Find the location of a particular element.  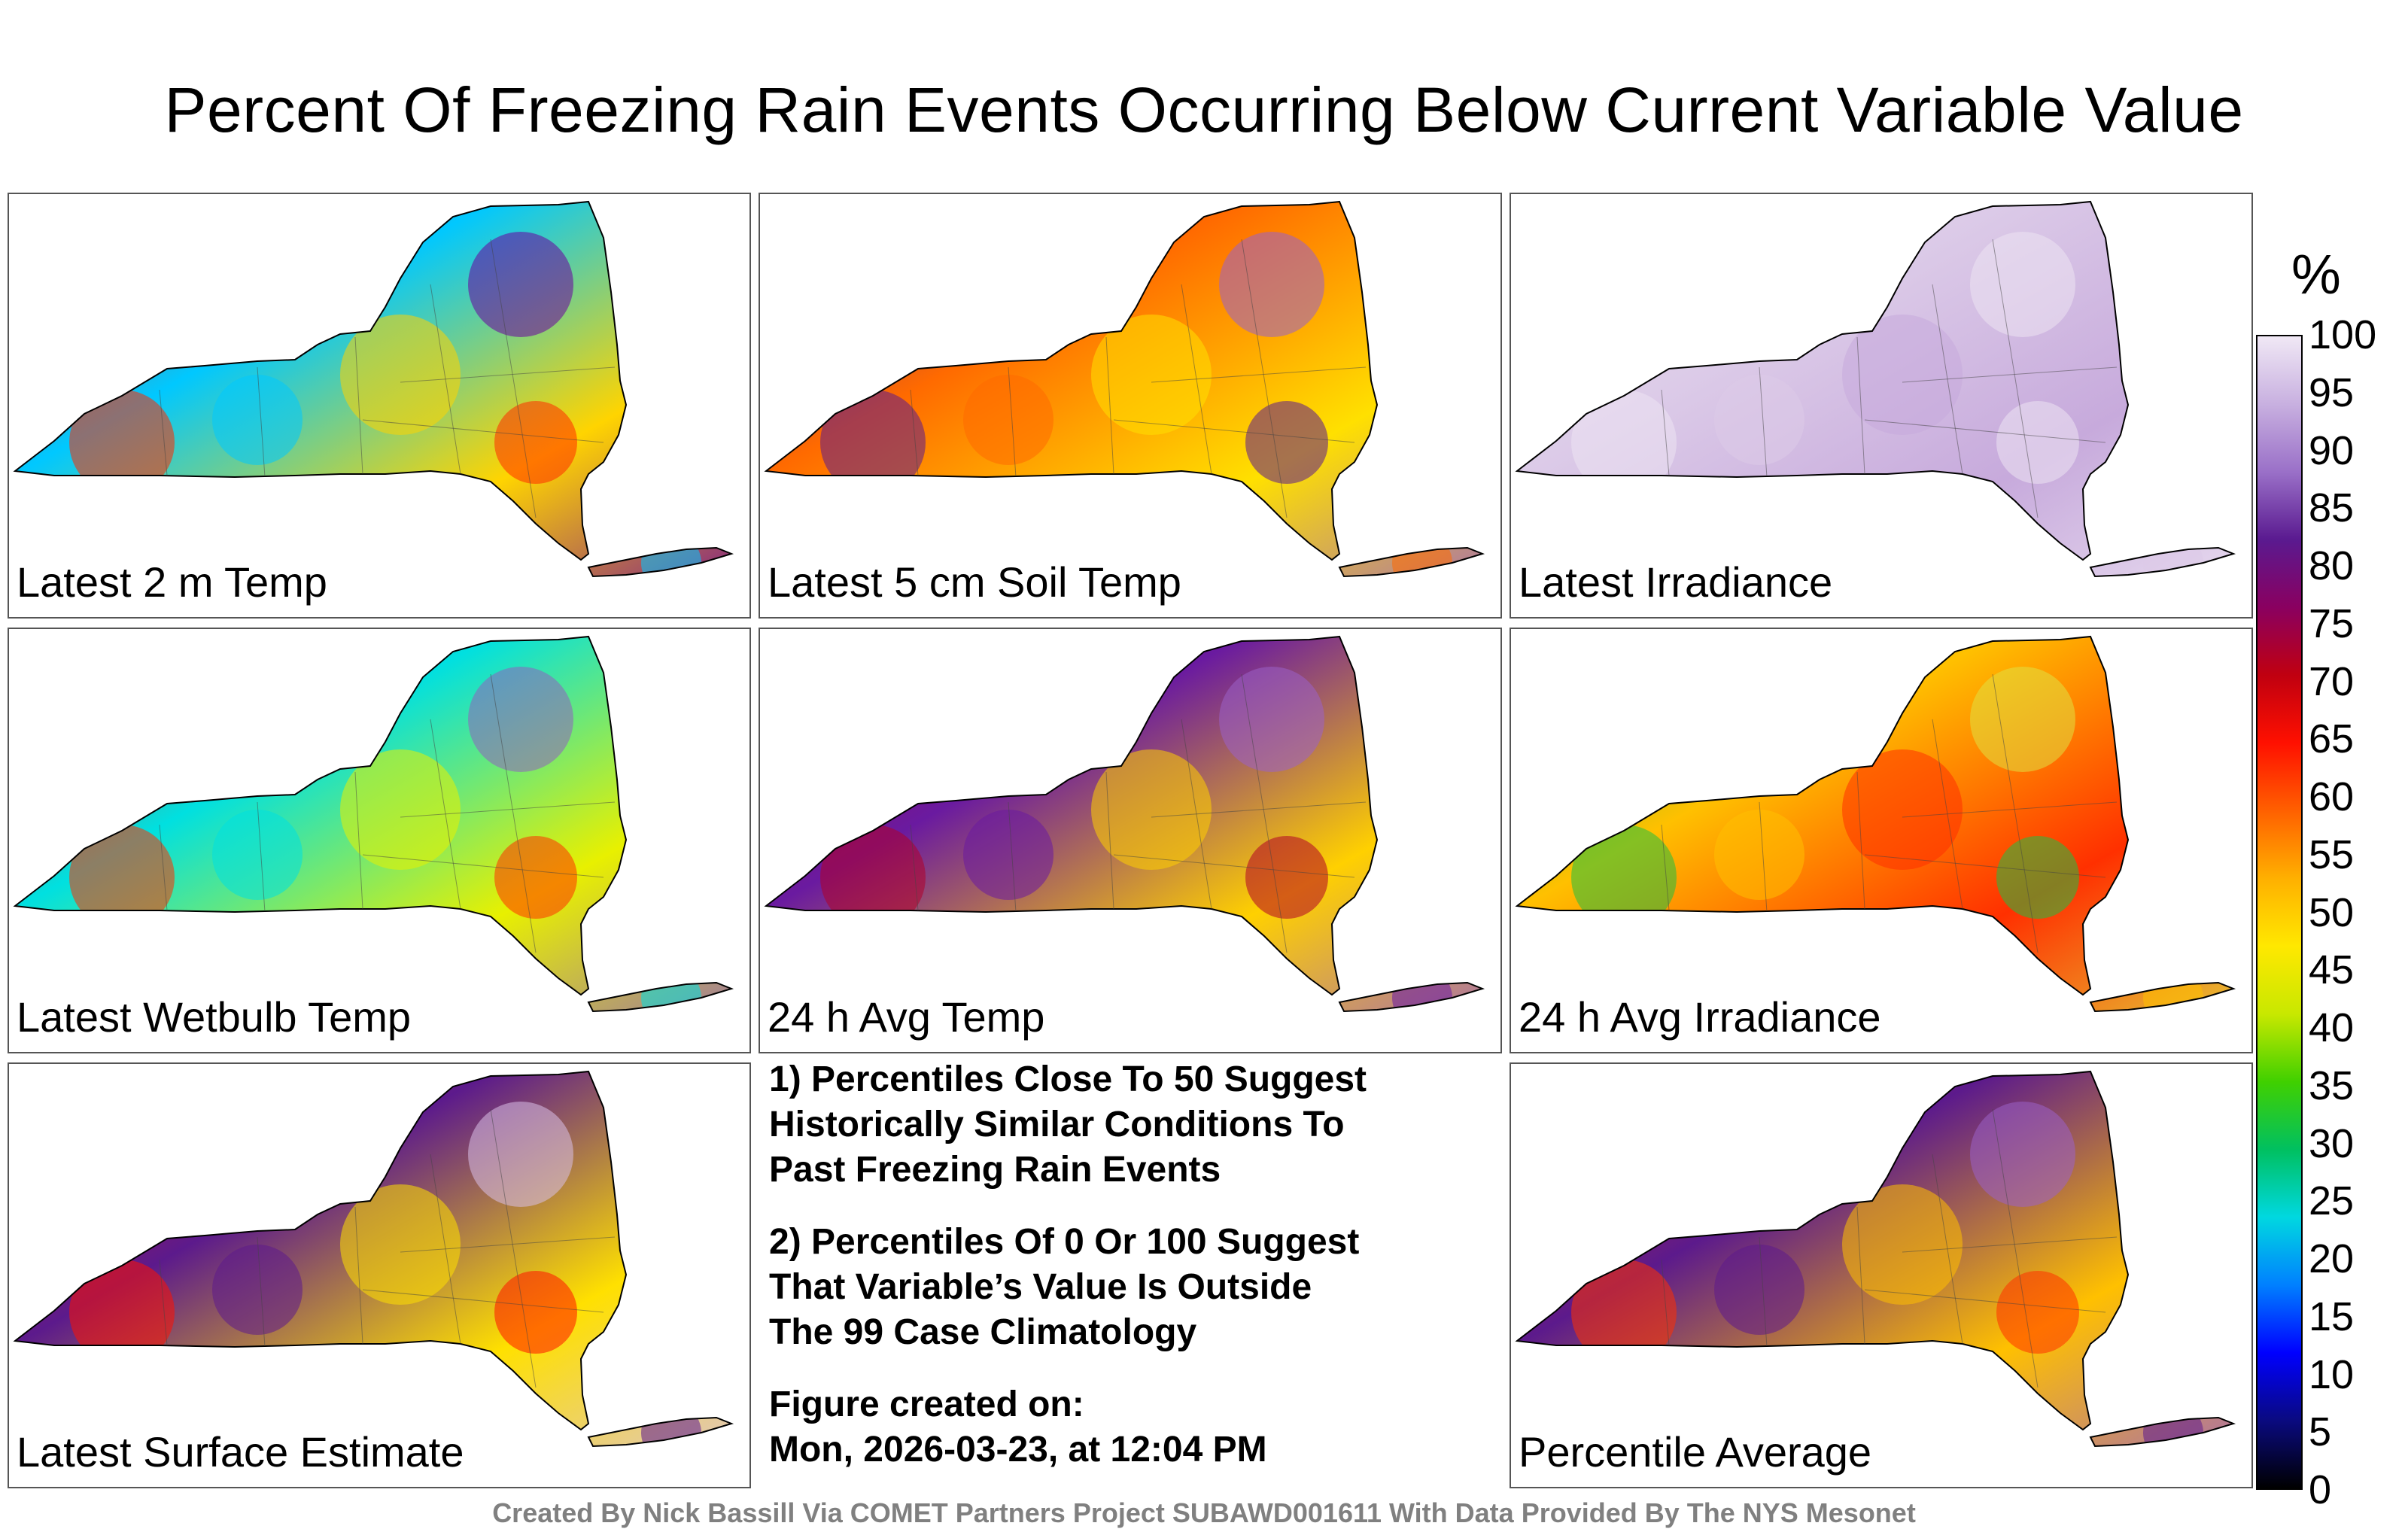

panel-latest-wetbulb-temp: Latest Wetbulb Temp is located at coordinates (379, 840).